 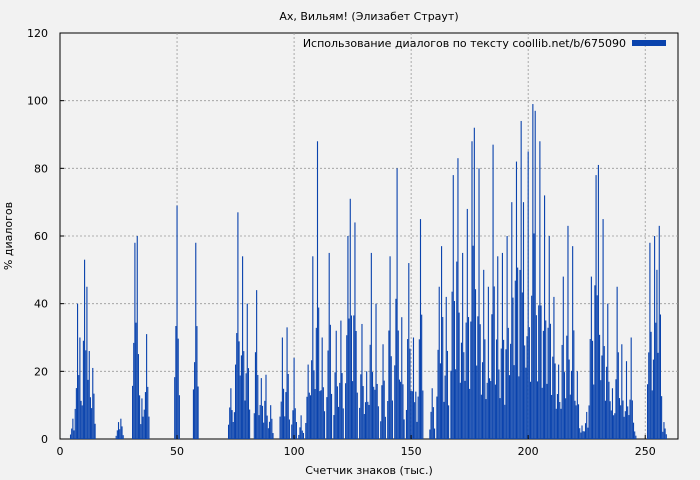 What do you see at coordinates (177, 451) in the screenshot?
I see `x-tick-label: 50` at bounding box center [177, 451].